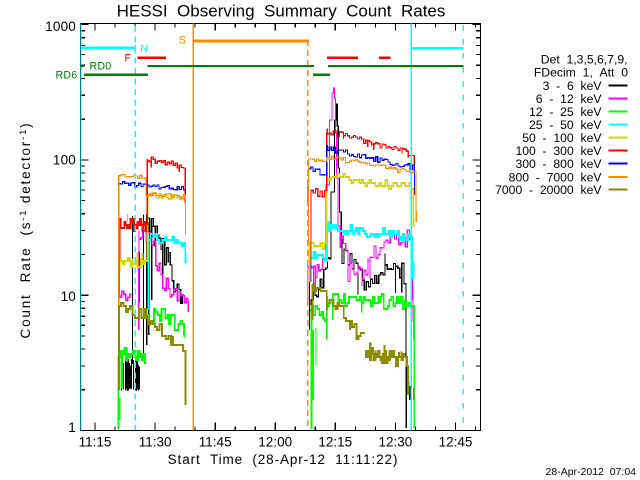 The height and width of the screenshot is (480, 640). I want to click on svg-text:Start Time (28-Apr-12 11:11: Start Time (28-Apr-12 11:11:22), so click(283, 459).